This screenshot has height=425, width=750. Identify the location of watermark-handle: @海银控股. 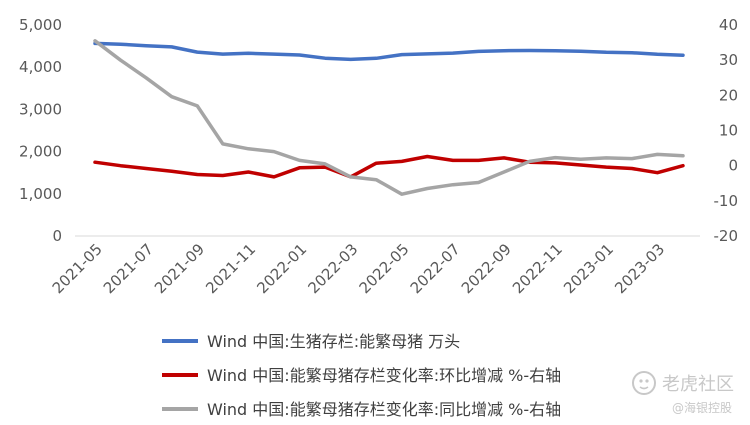
(702, 407).